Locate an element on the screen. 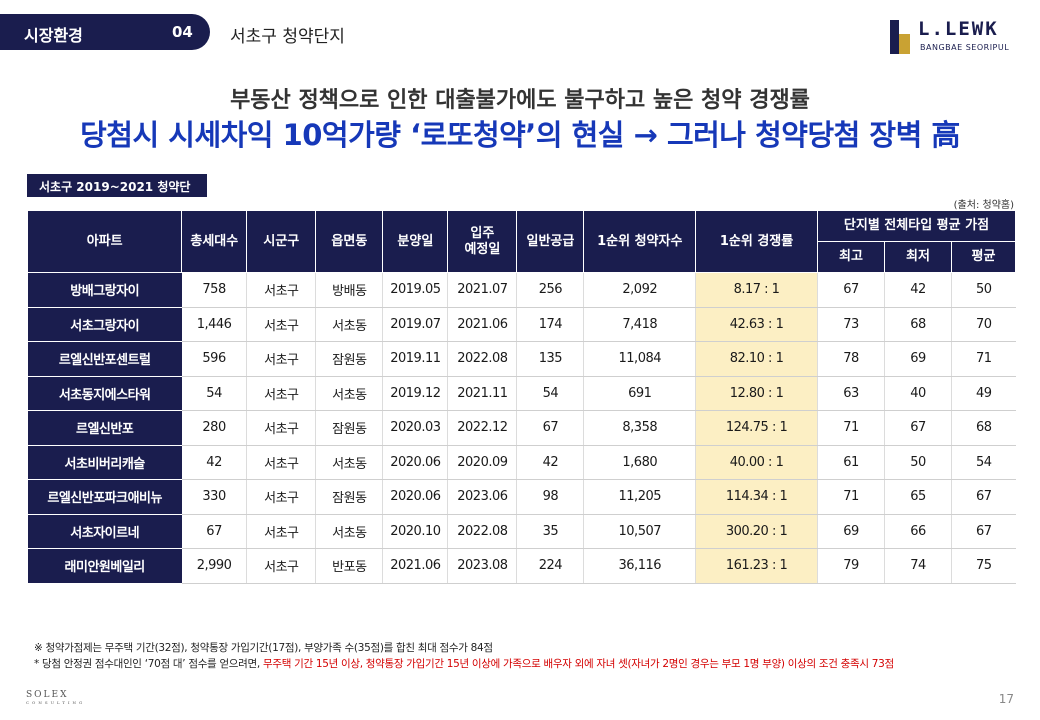 This screenshot has height=720, width=1040. cell-apt: 르엘신반포파크애비뉴 is located at coordinates (104, 497).